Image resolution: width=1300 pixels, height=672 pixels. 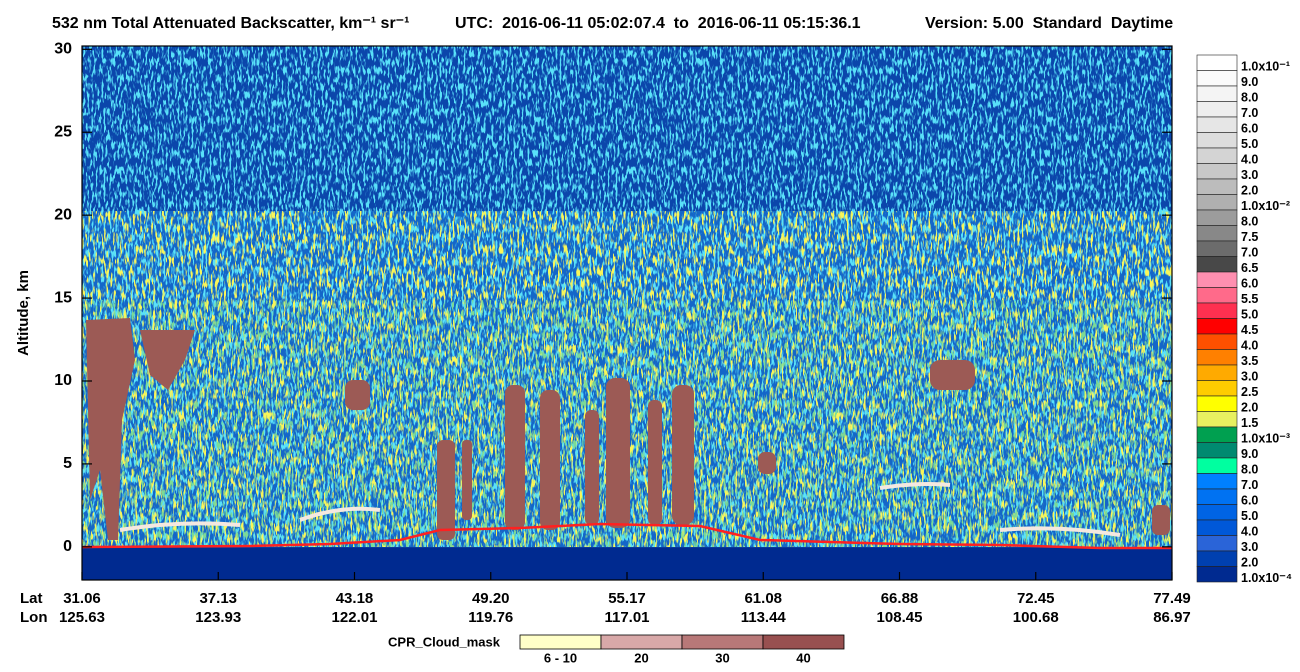 I want to click on colorbar-label: 2.5, so click(x=1249, y=392).